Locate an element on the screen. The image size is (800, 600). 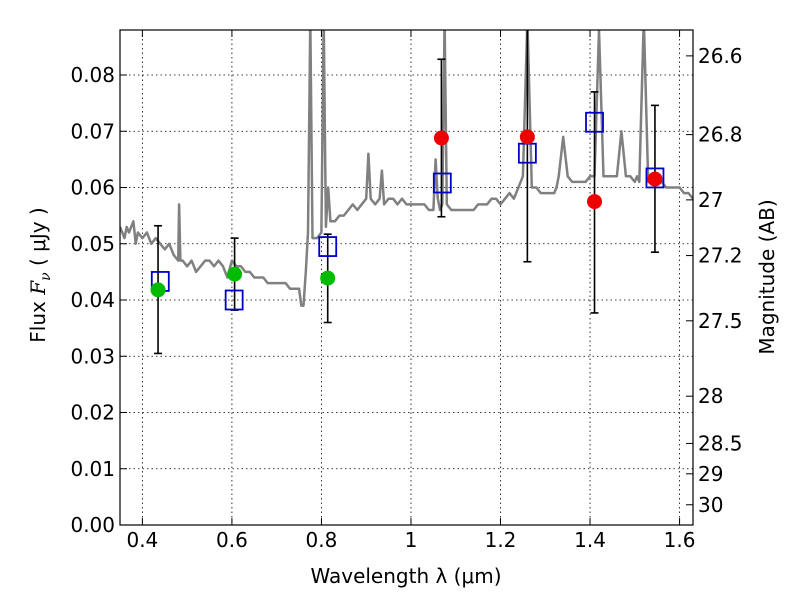
right-tick-label: 28 is located at coordinates (710, 396).